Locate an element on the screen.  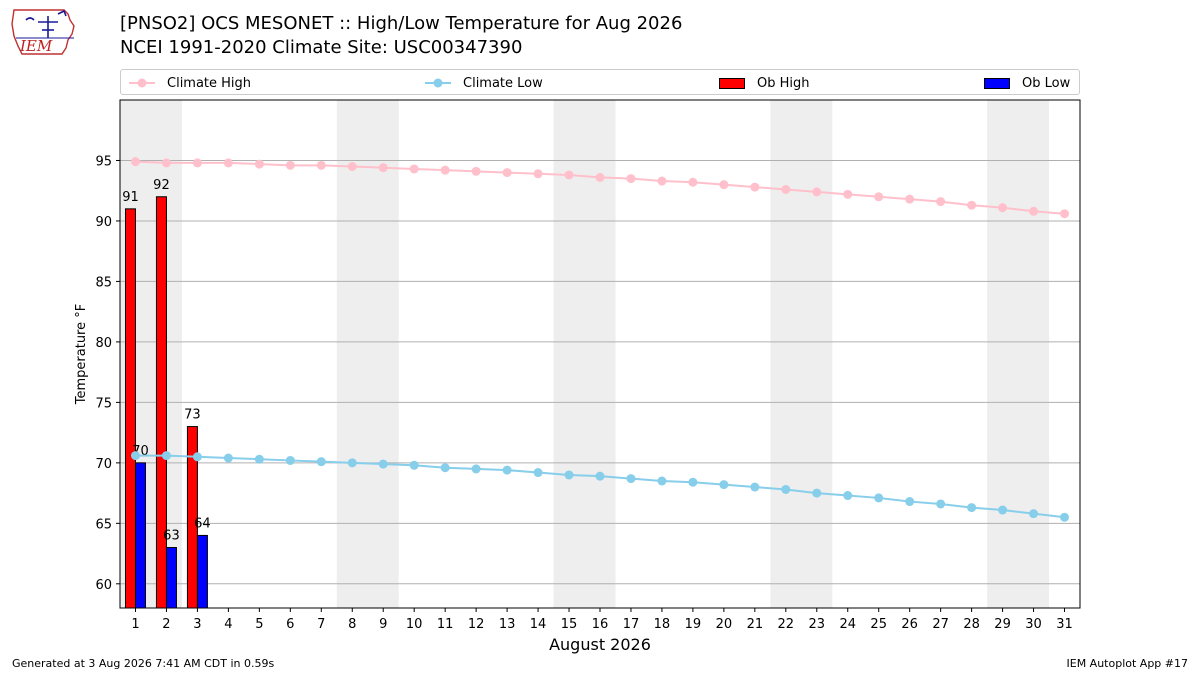
legend-swatch-ob-high is located at coordinates (732, 83).